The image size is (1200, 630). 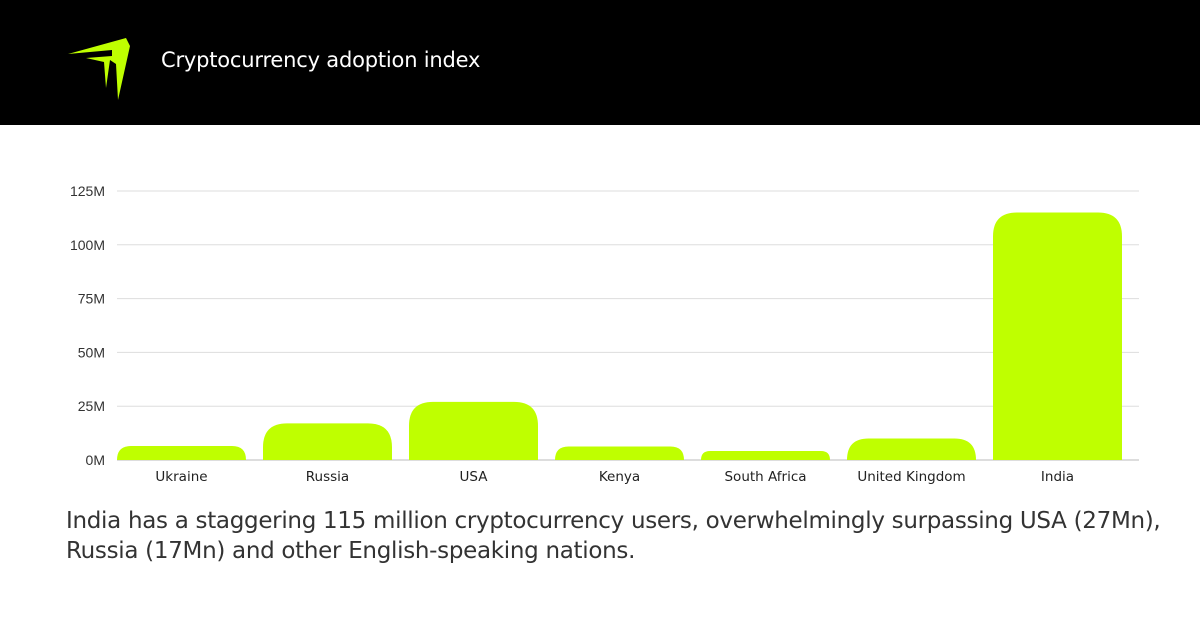 I want to click on y-axis-labels: 0M 25M 50M 75M 100M 125M, so click(x=87, y=325).